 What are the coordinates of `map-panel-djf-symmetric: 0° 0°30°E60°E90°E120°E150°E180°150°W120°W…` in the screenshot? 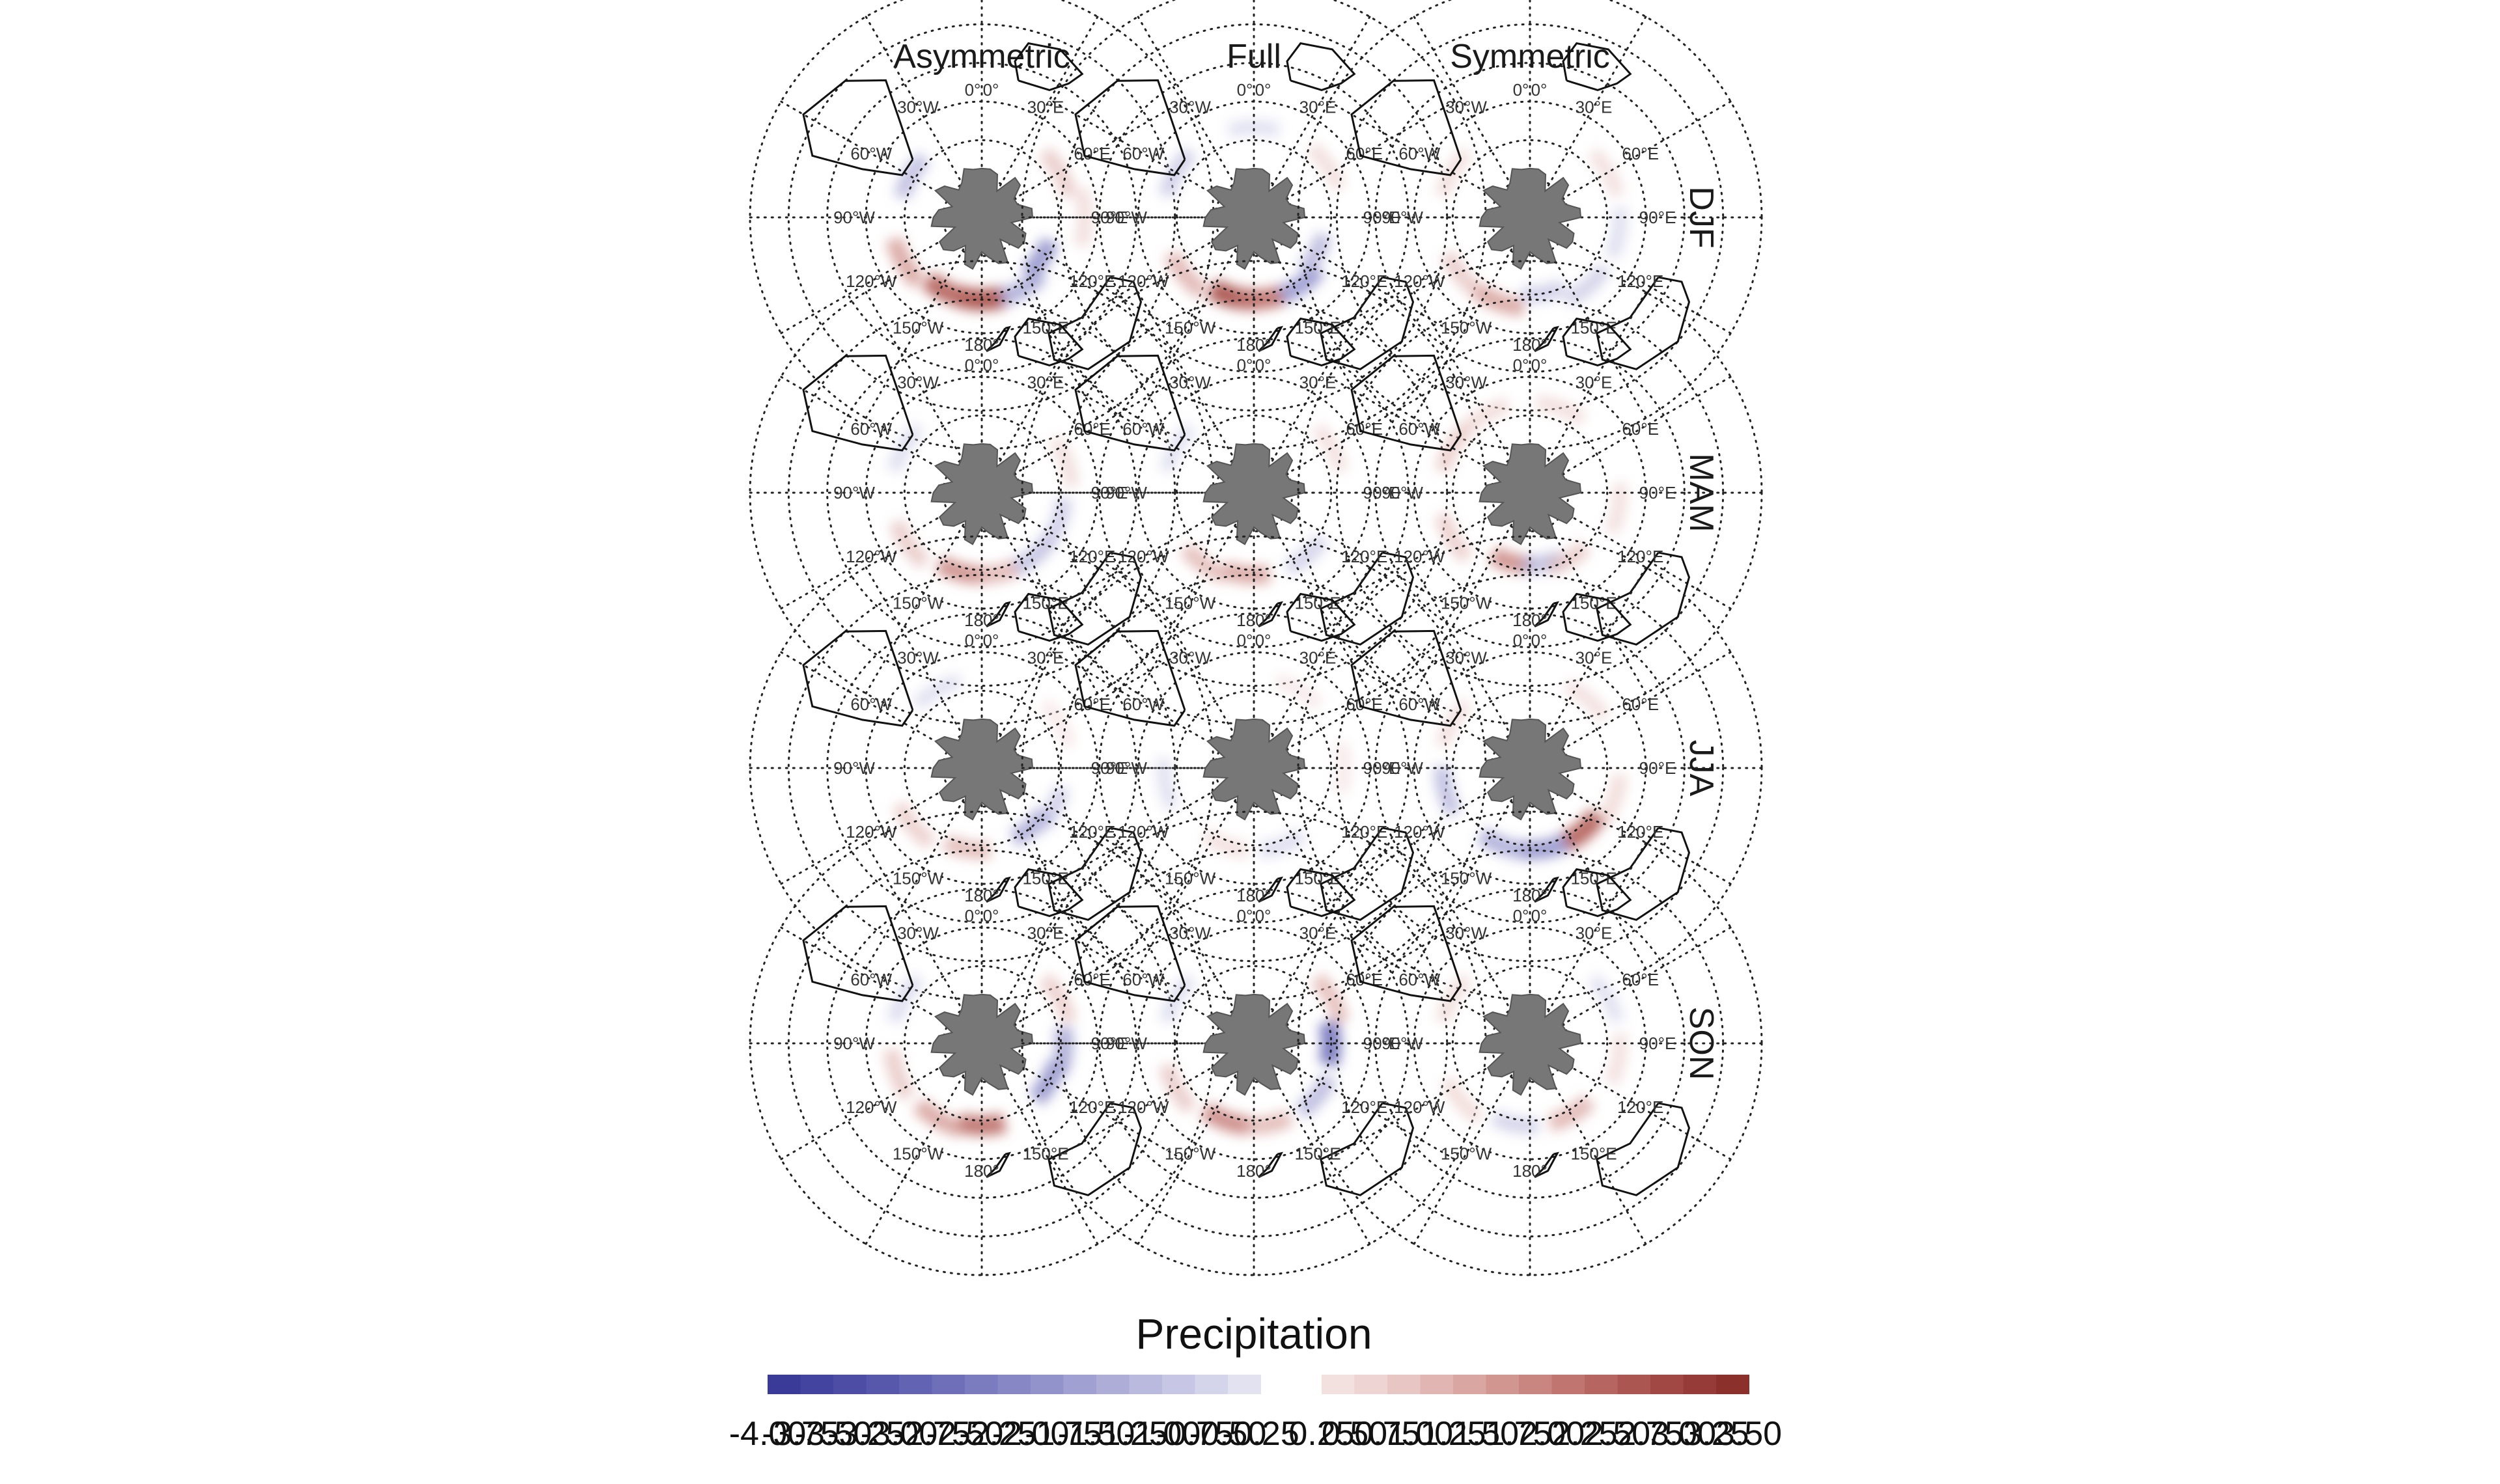 It's located at (1530, 225).